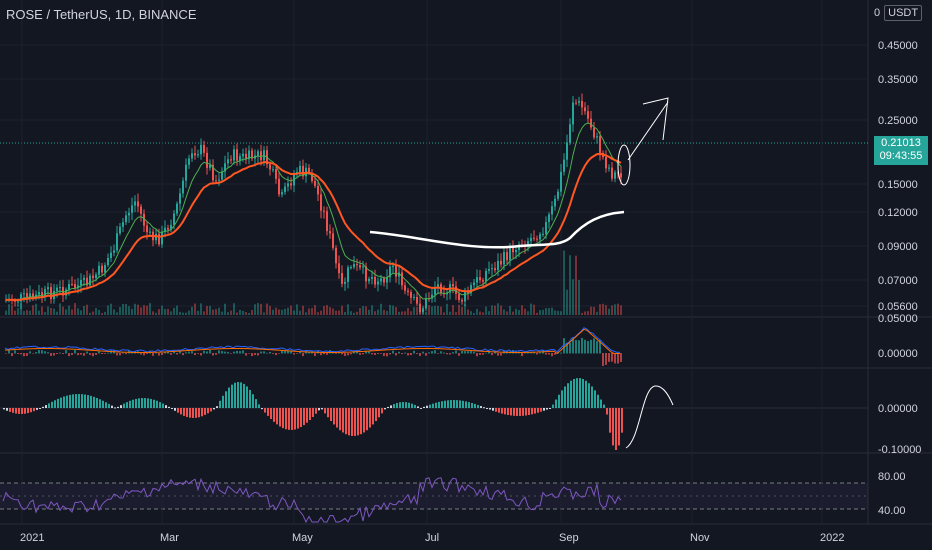 Image resolution: width=932 pixels, height=550 pixels. What do you see at coordinates (302, 538) in the screenshot?
I see `time-tick-label: May` at bounding box center [302, 538].